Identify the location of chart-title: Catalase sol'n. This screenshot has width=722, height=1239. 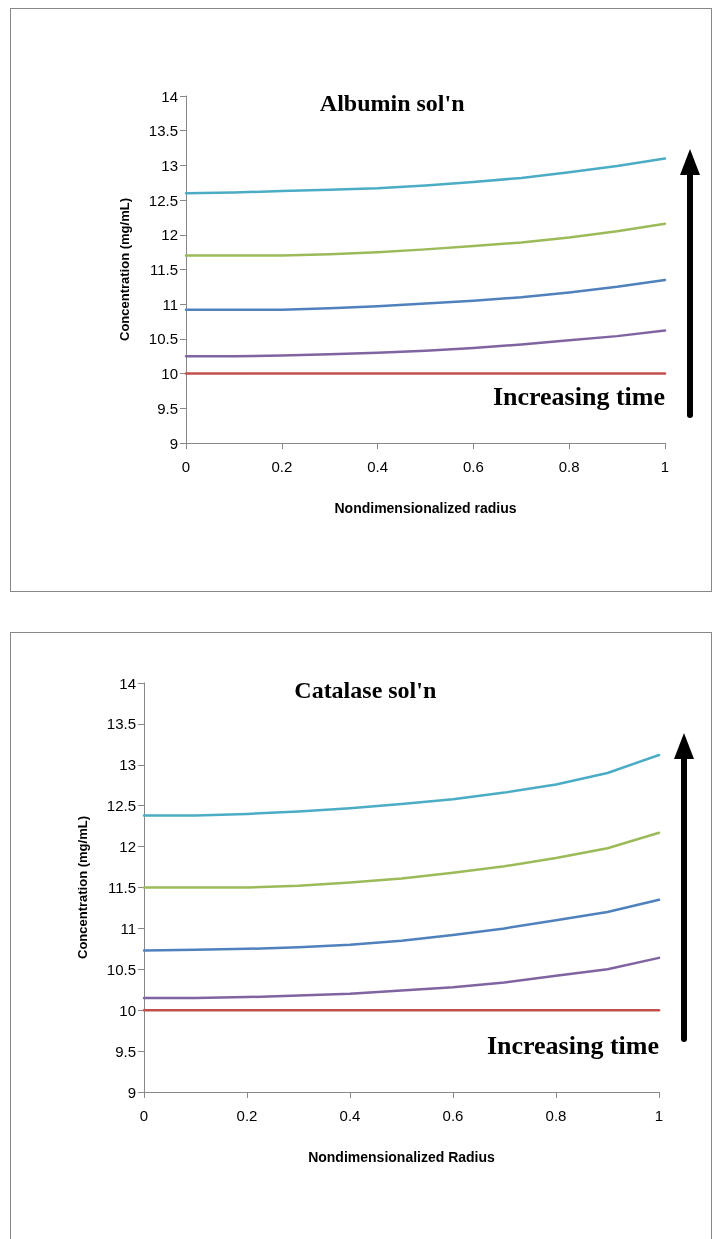
(365, 690).